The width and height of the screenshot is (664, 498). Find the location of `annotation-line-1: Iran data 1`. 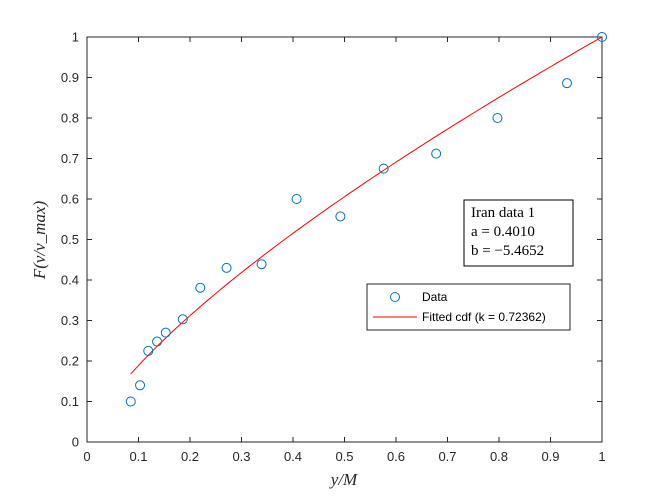

annotation-line-1: Iran data 1 is located at coordinates (503, 213).